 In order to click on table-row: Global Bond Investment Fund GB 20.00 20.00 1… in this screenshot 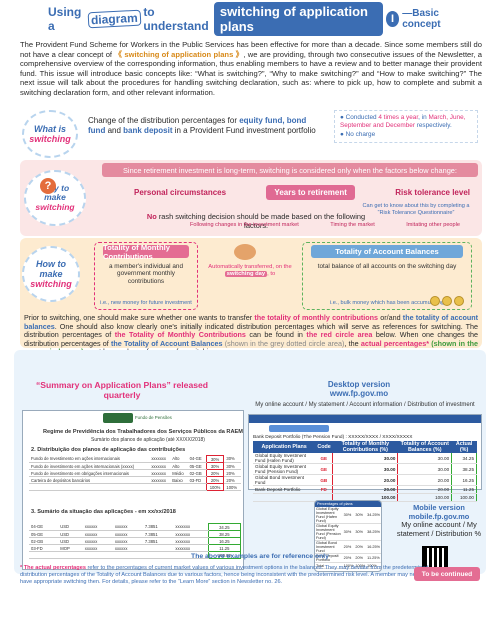, I will do `click(365, 480)`.